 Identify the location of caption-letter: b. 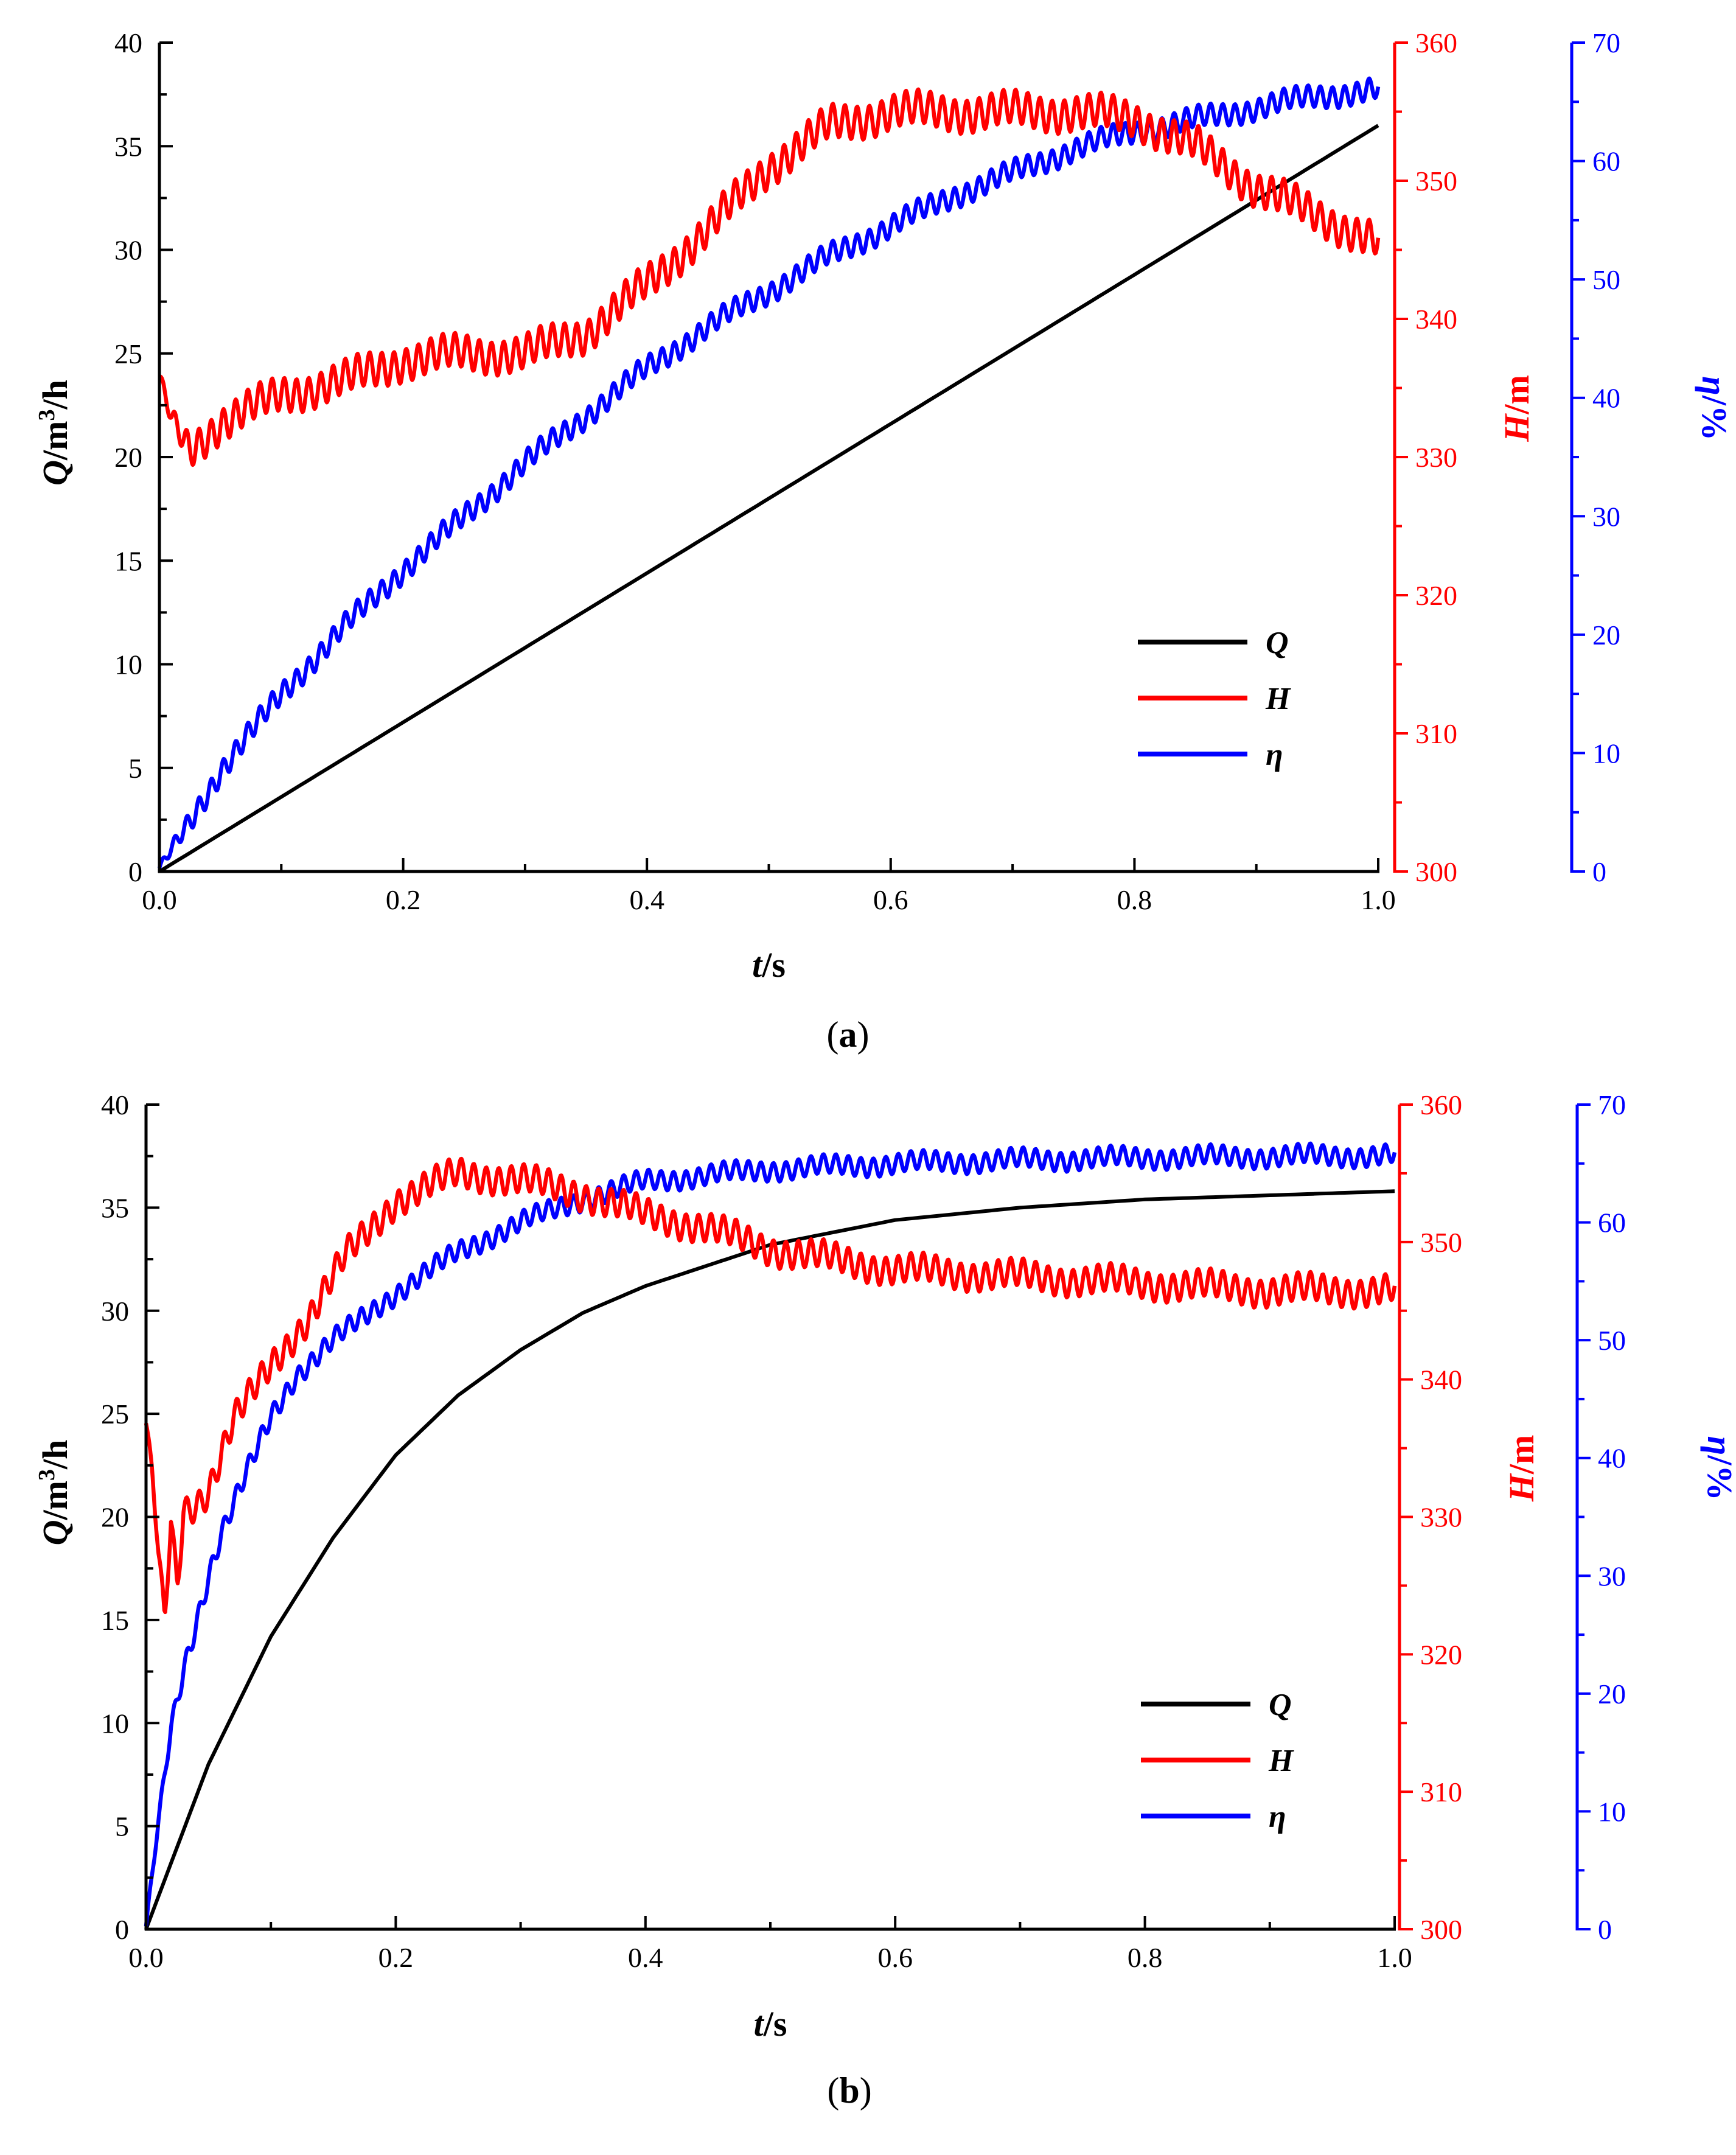
(849, 2090).